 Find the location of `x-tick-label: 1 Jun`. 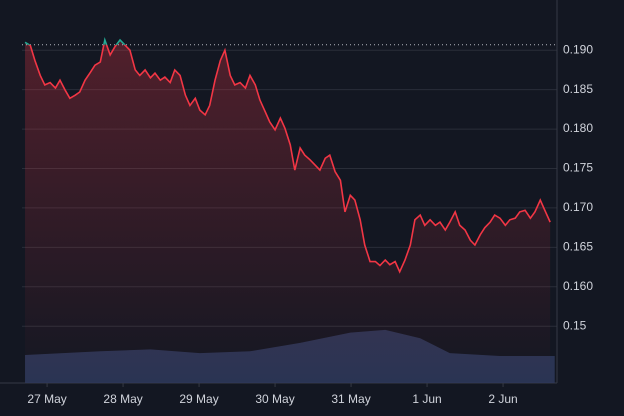

x-tick-label: 1 Jun is located at coordinates (426, 399).